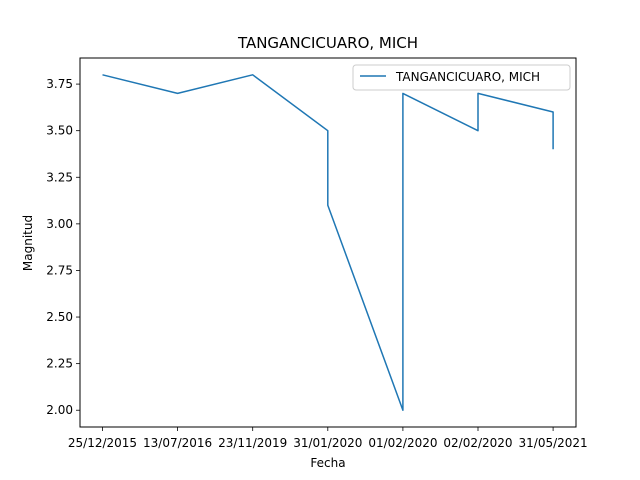  What do you see at coordinates (59, 317) in the screenshot?
I see `y-tick-label: 2.50` at bounding box center [59, 317].